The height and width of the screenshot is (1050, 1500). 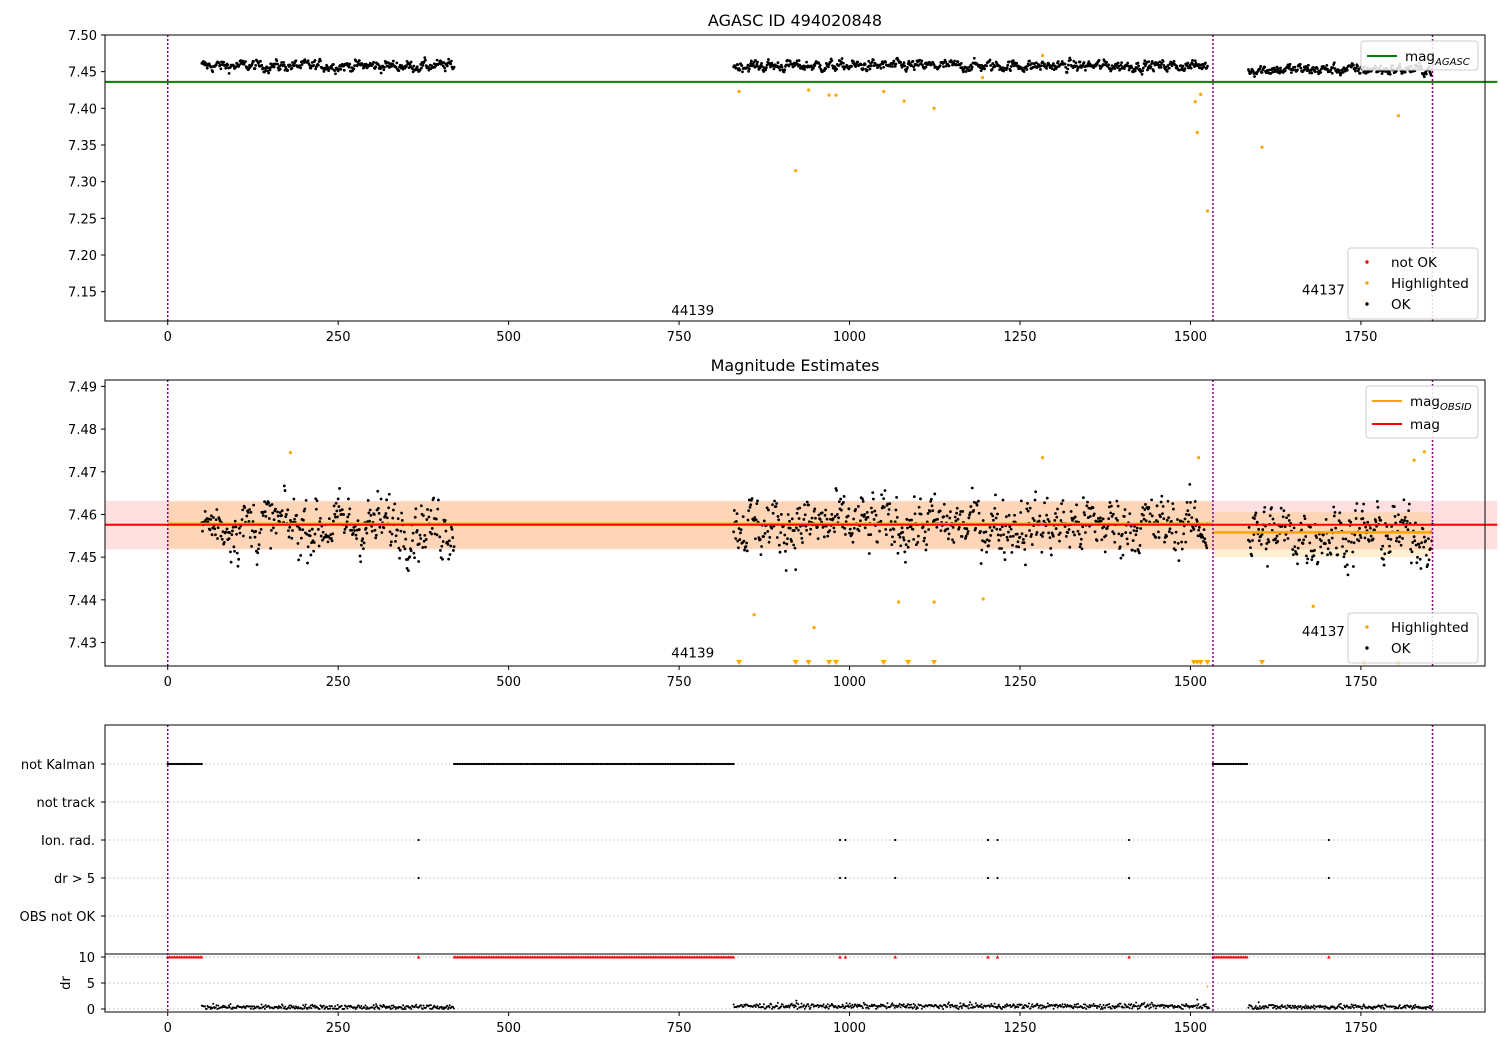 What do you see at coordinates (1430, 284) in the screenshot?
I see `panel1-legend-label-1: Highlighted` at bounding box center [1430, 284].